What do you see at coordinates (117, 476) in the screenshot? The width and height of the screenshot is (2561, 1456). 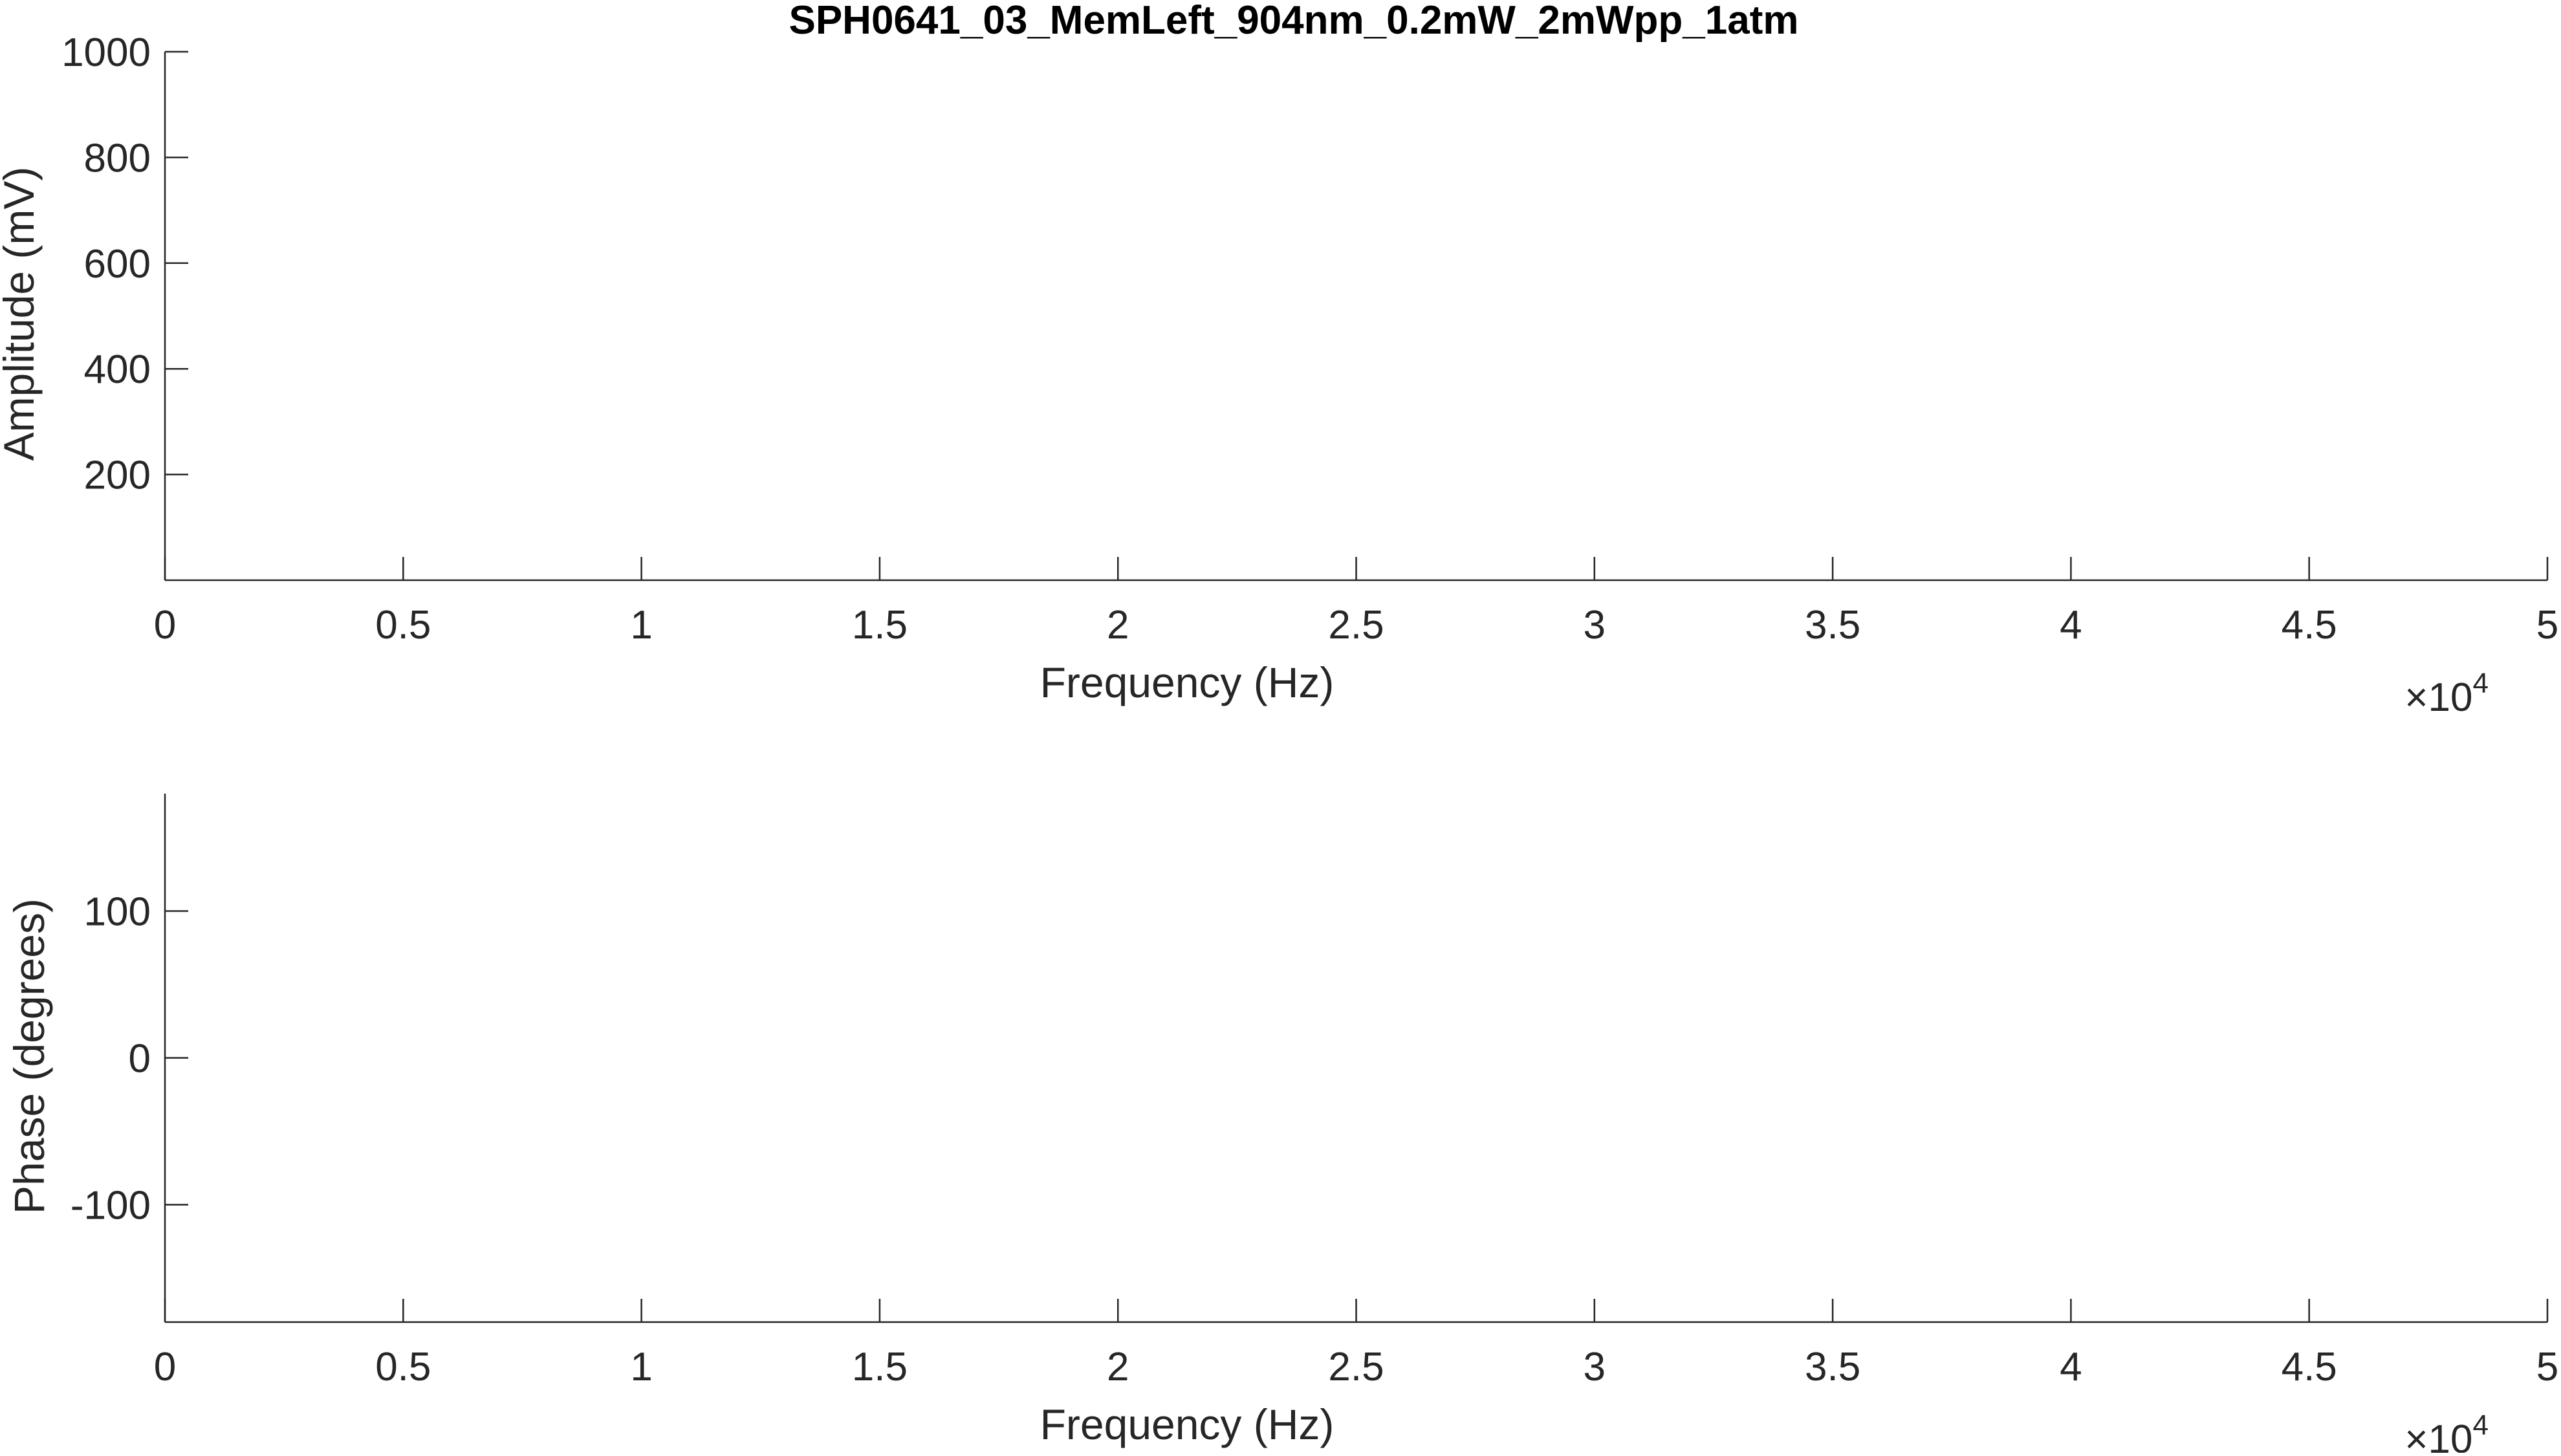 I see `y-tick-label: 200` at bounding box center [117, 476].